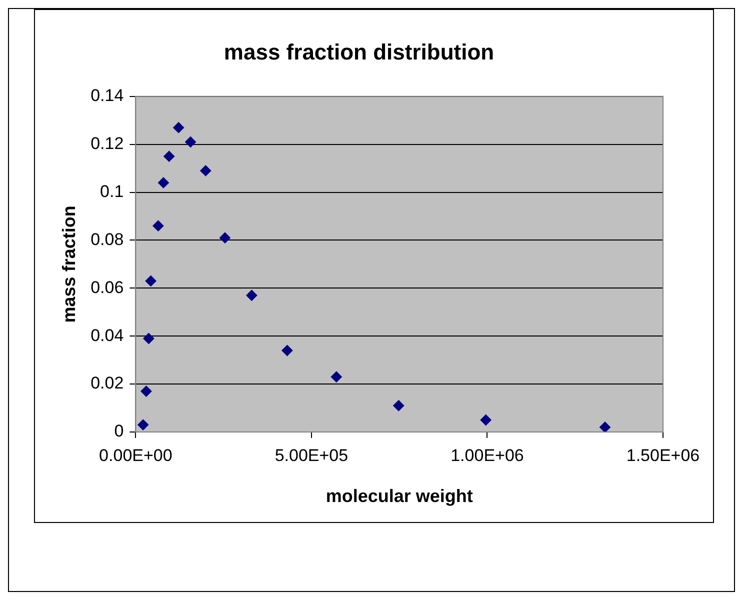  Describe the element at coordinates (107, 96) in the screenshot. I see `y-tick-label: 0.14` at that location.